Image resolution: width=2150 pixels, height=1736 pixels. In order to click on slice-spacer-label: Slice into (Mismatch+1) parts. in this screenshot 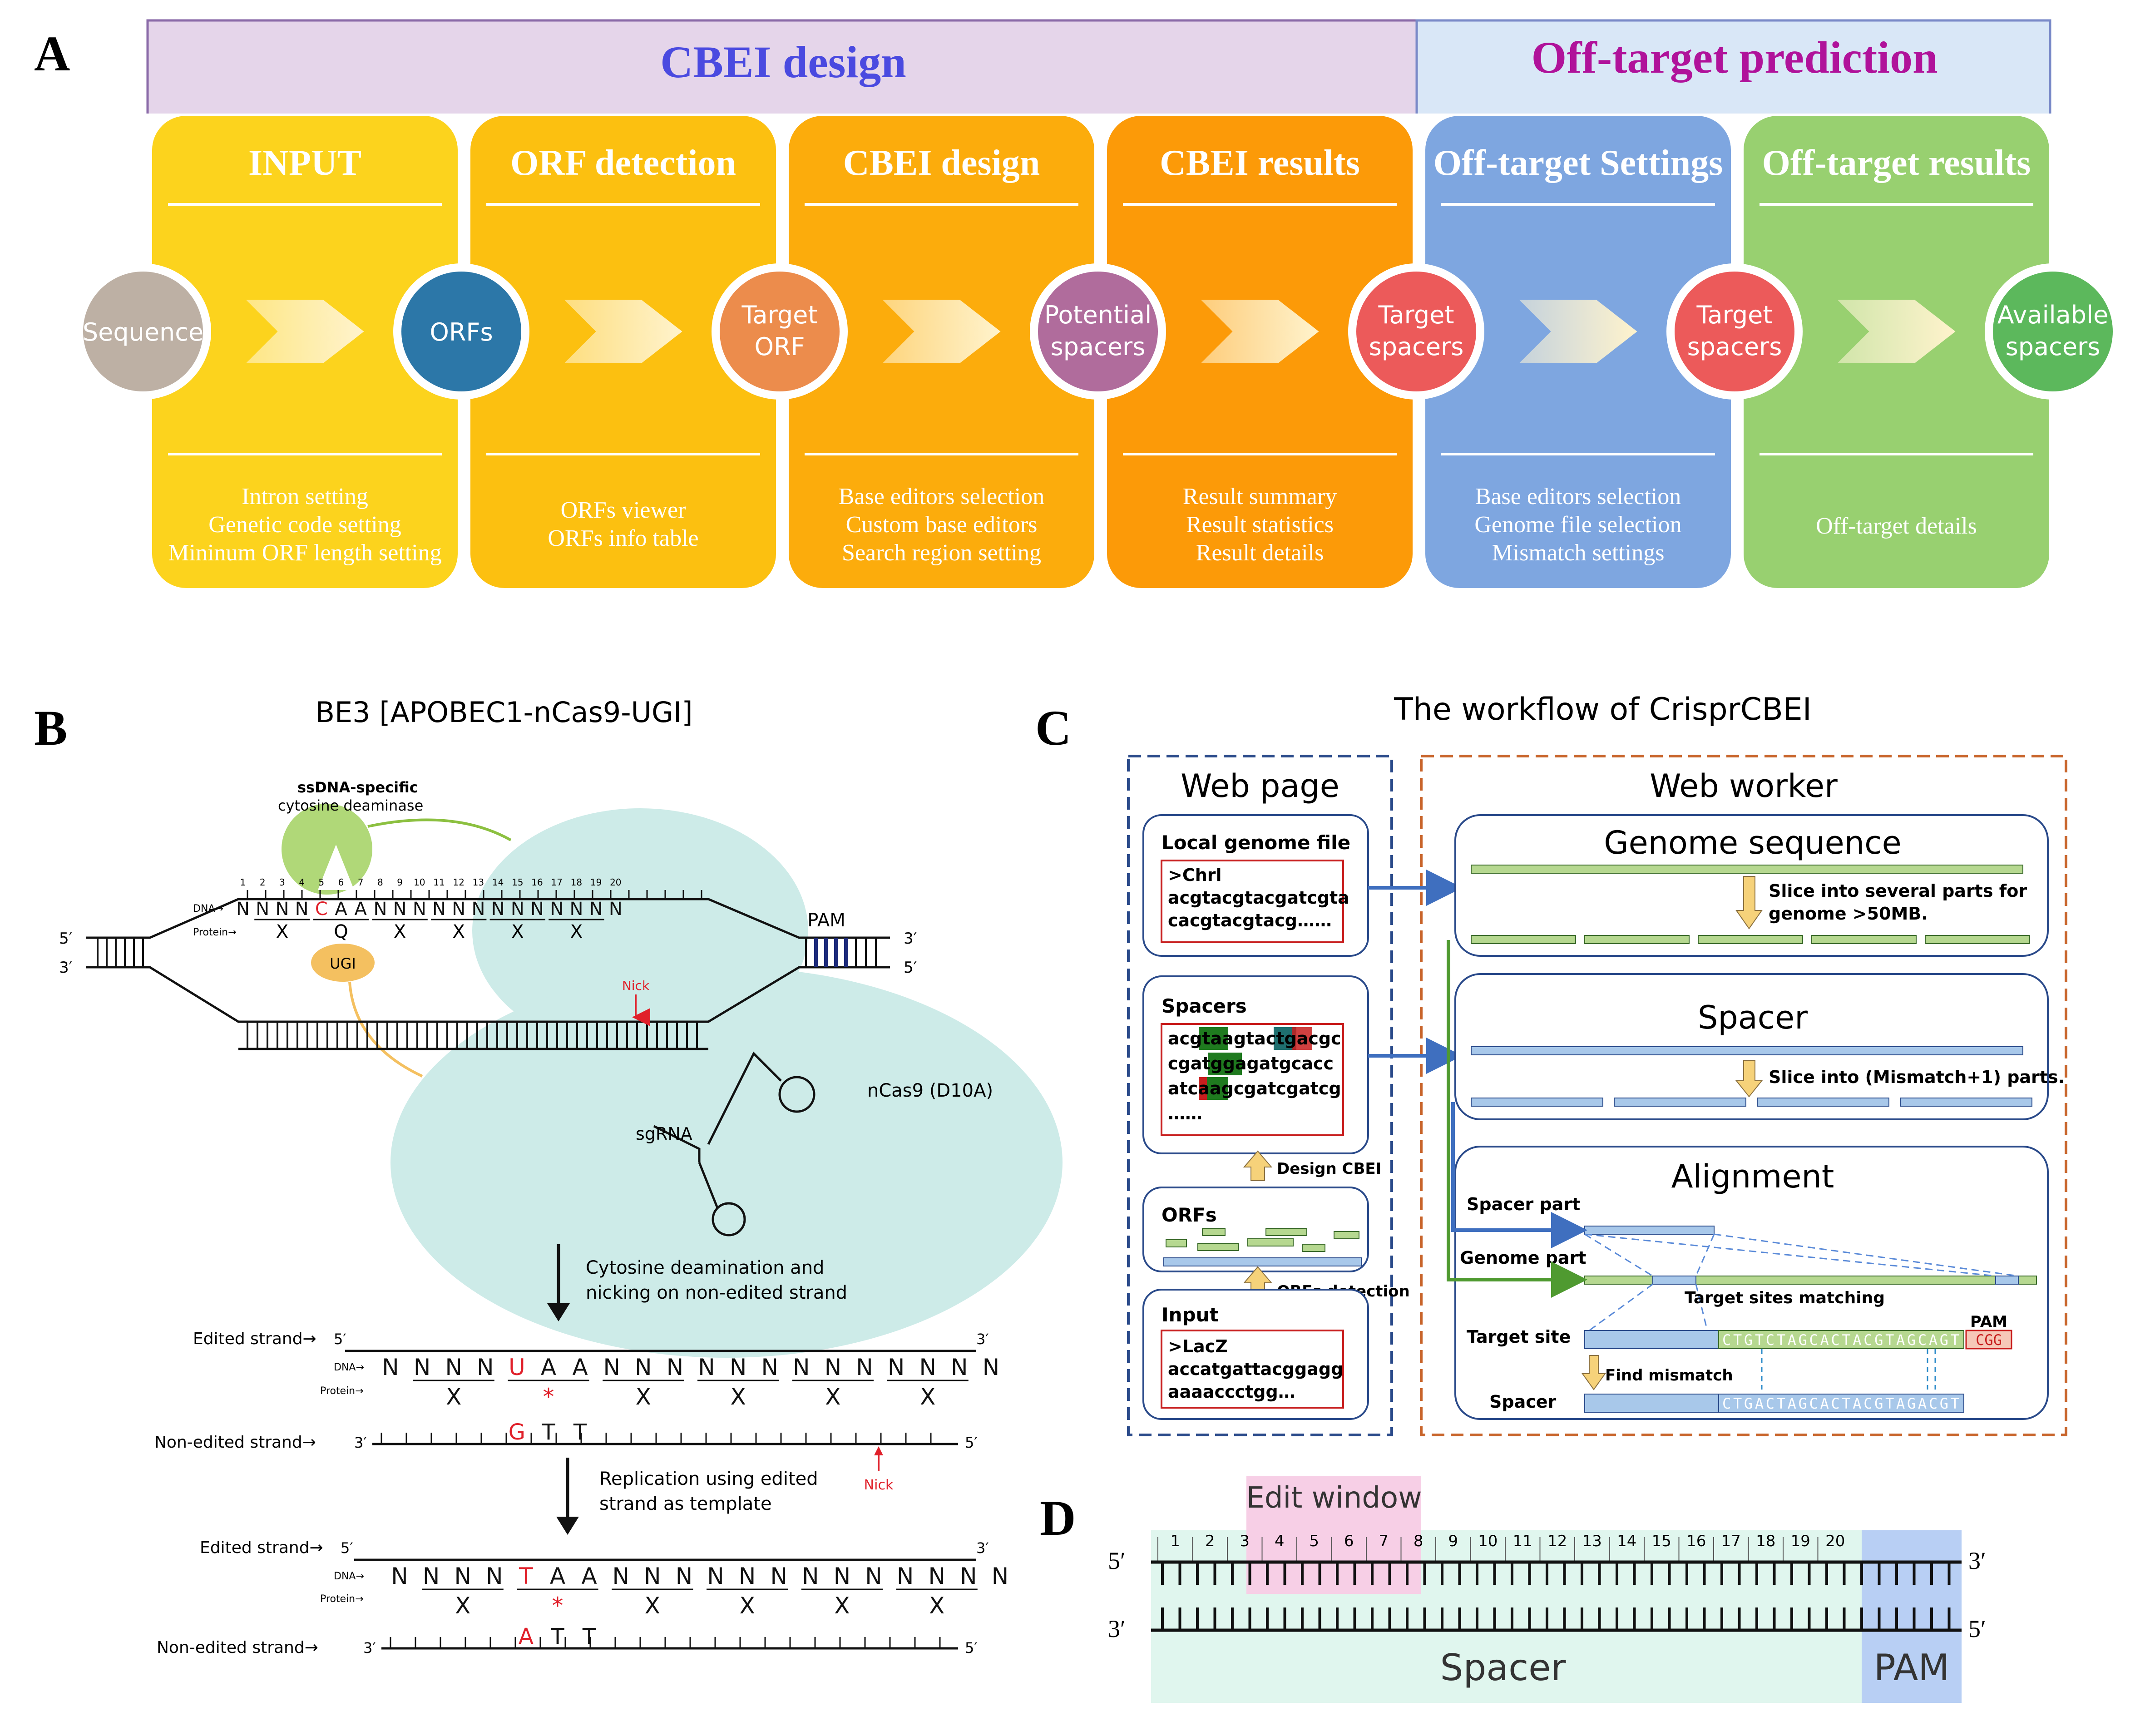, I will do `click(1917, 1077)`.